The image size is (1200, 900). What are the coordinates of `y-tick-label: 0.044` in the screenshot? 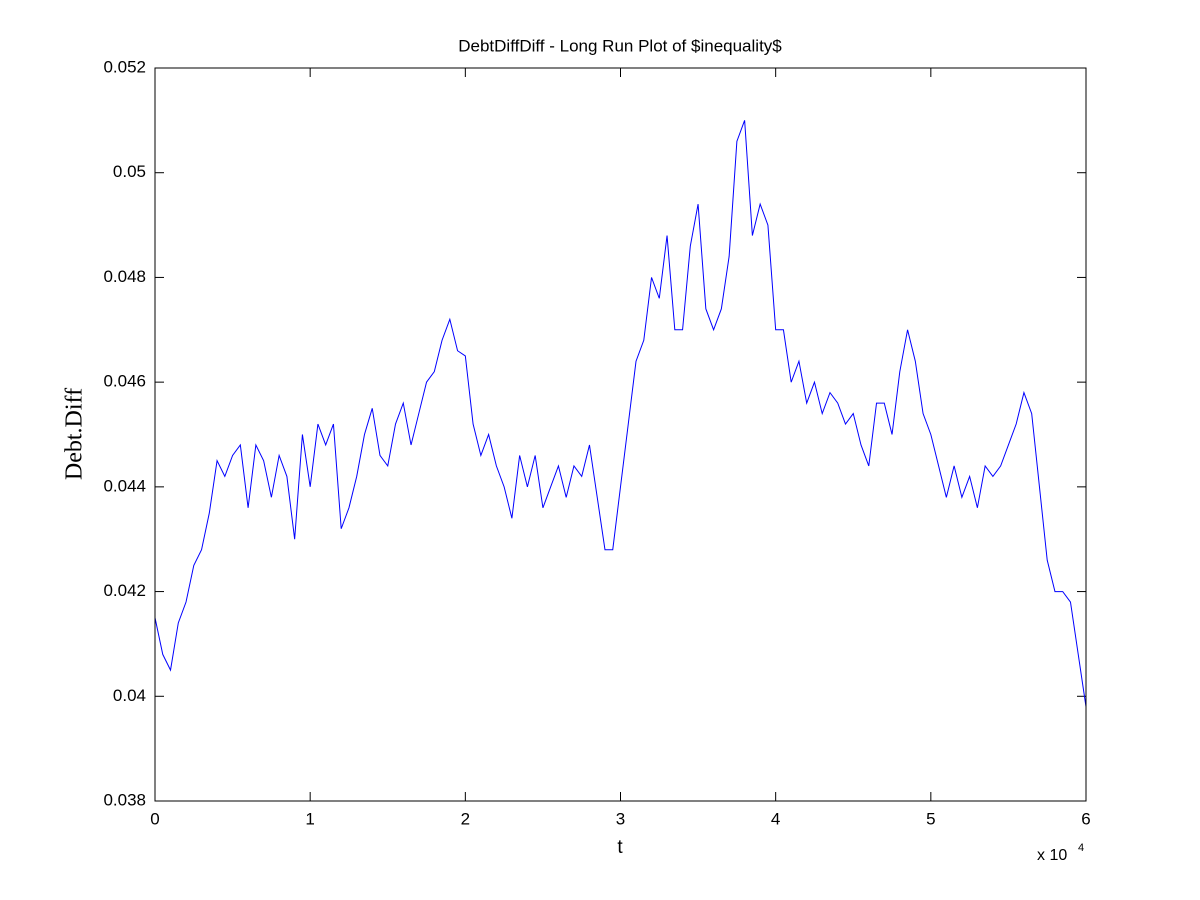 It's located at (124, 485).